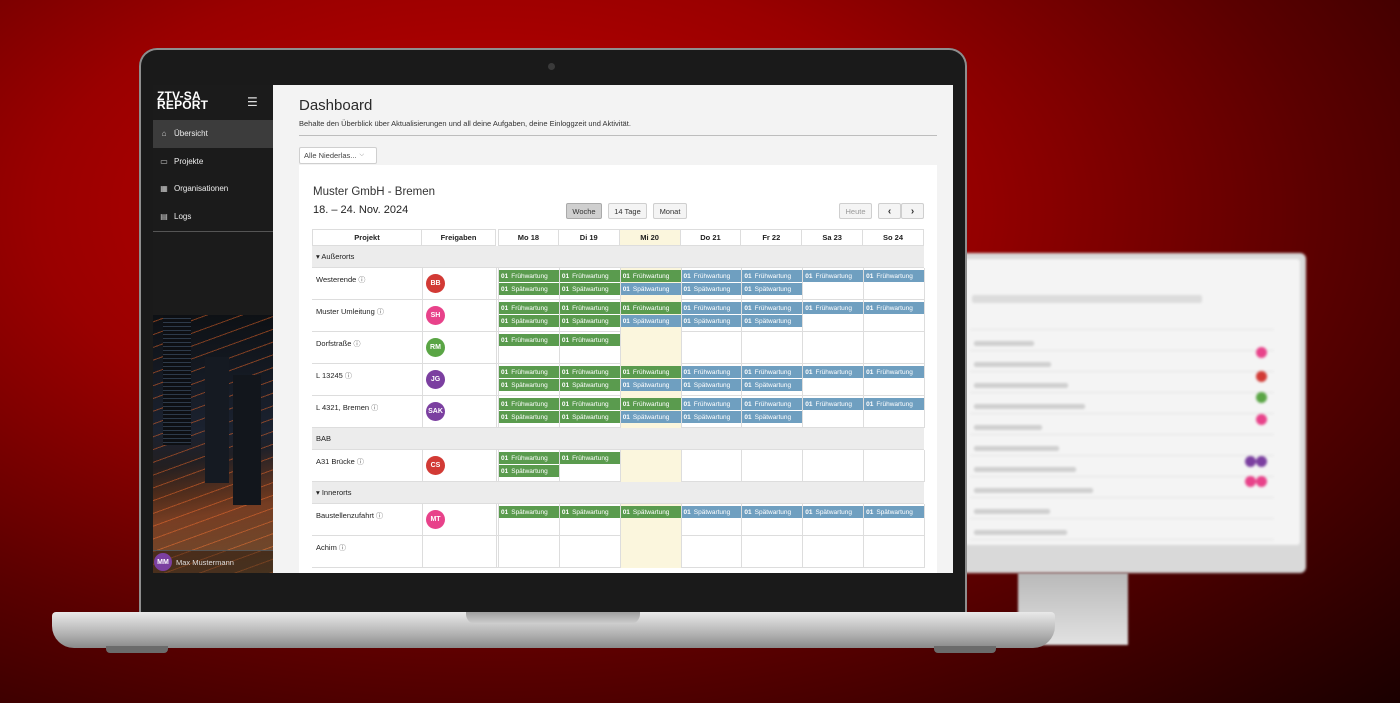 The image size is (1400, 703). I want to click on sidebar-item-uebersicht: ⌂ Übersicht, so click(213, 134).